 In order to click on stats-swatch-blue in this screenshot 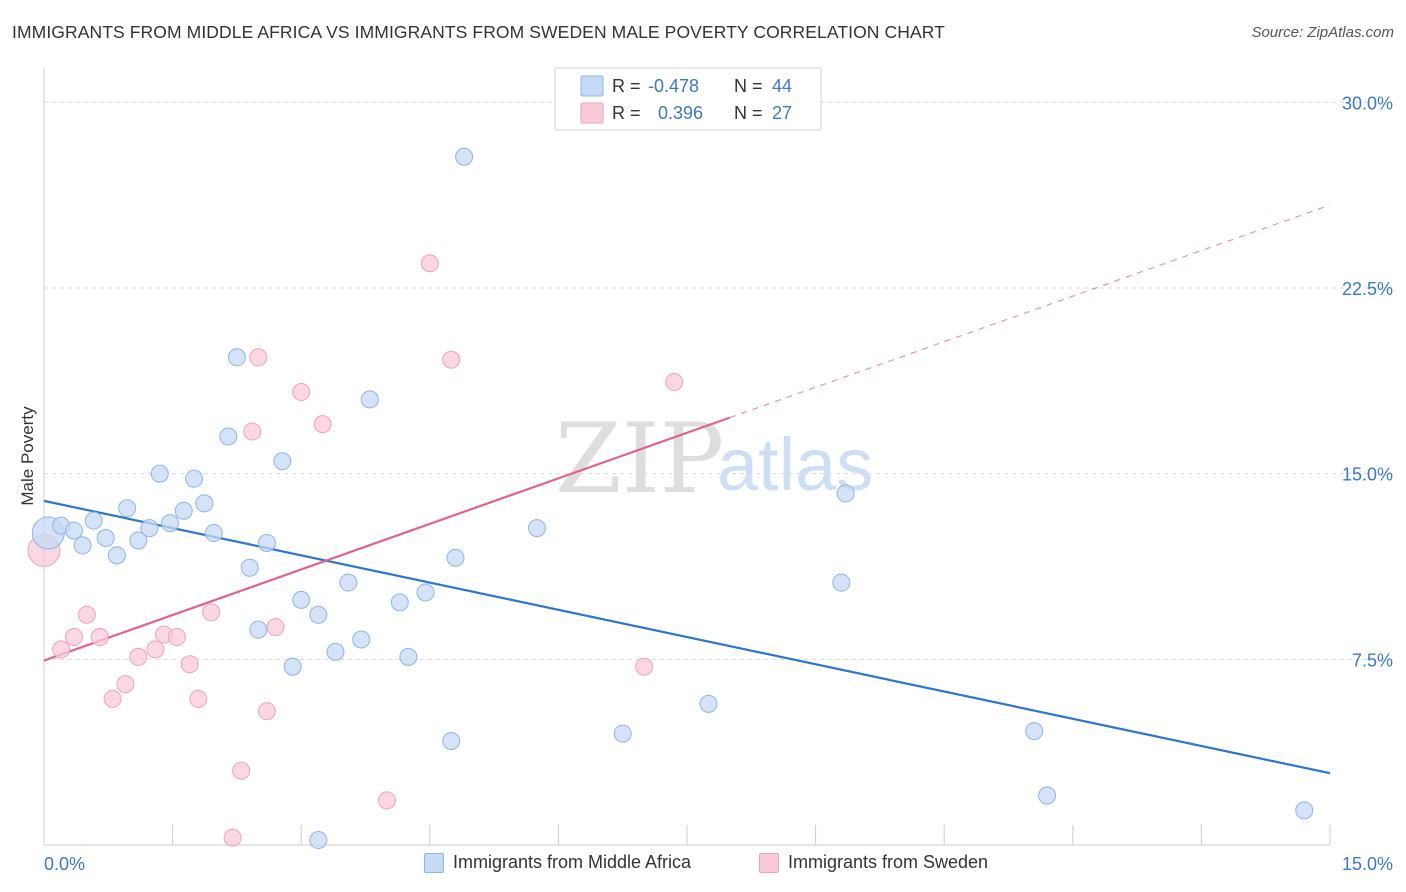, I will do `click(592, 86)`.